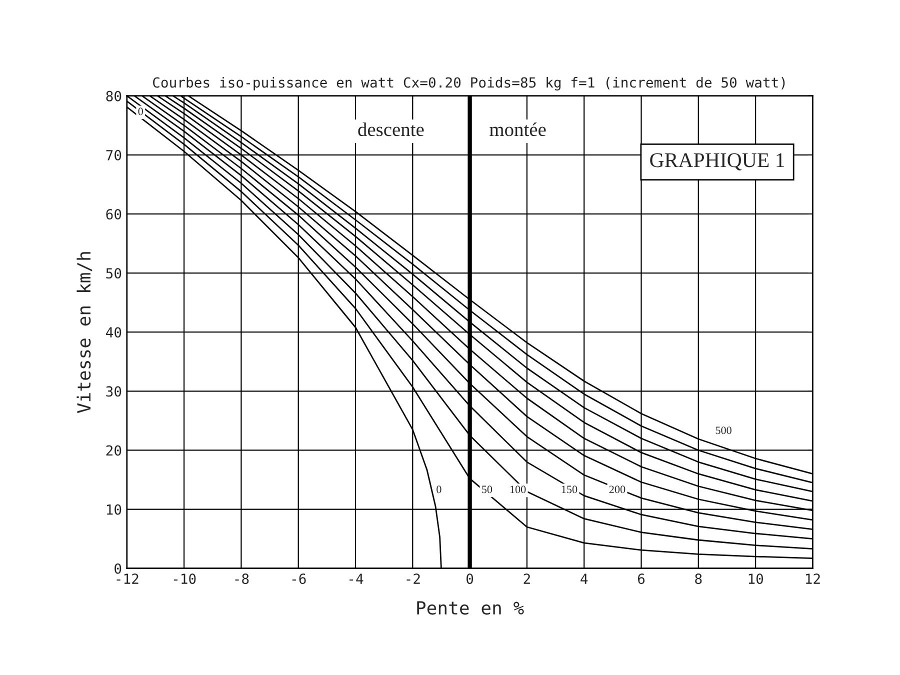 Image resolution: width=900 pixels, height=675 pixels. Describe the element at coordinates (114, 214) in the screenshot. I see `y-tick-label: 60` at that location.